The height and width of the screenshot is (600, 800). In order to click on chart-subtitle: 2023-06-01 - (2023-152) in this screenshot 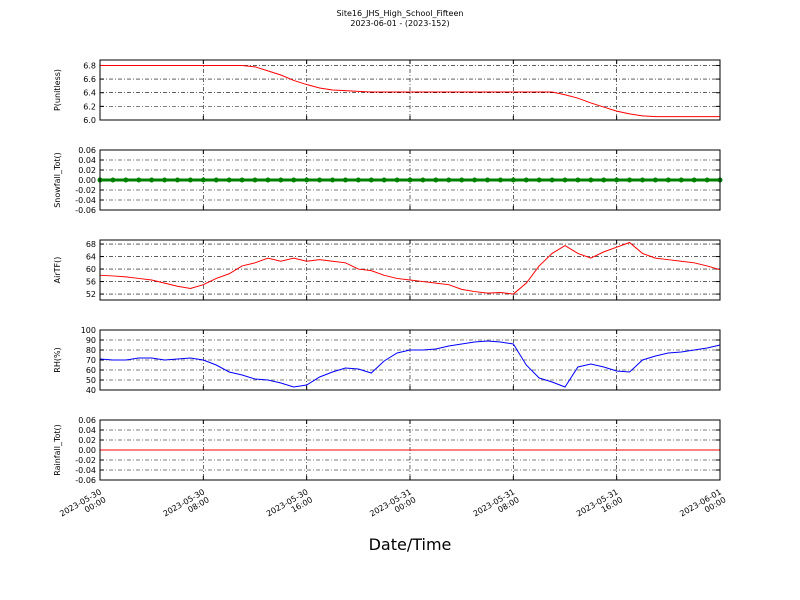, I will do `click(399, 23)`.